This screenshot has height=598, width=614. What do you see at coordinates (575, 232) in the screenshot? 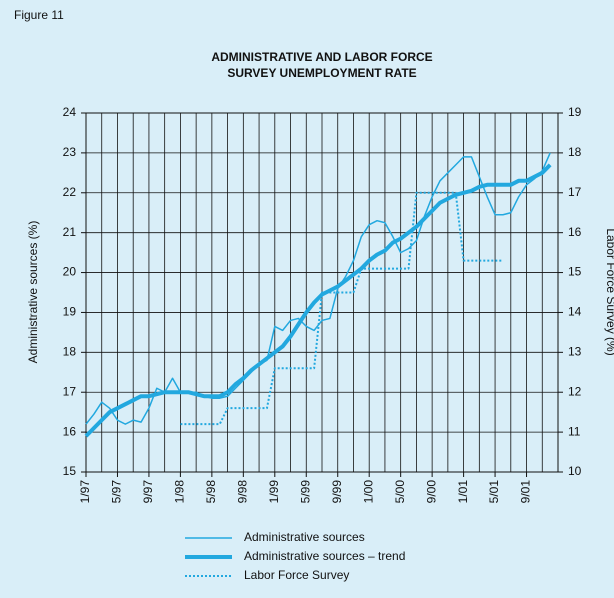
I see `y2-tick-label: 16` at bounding box center [575, 232].